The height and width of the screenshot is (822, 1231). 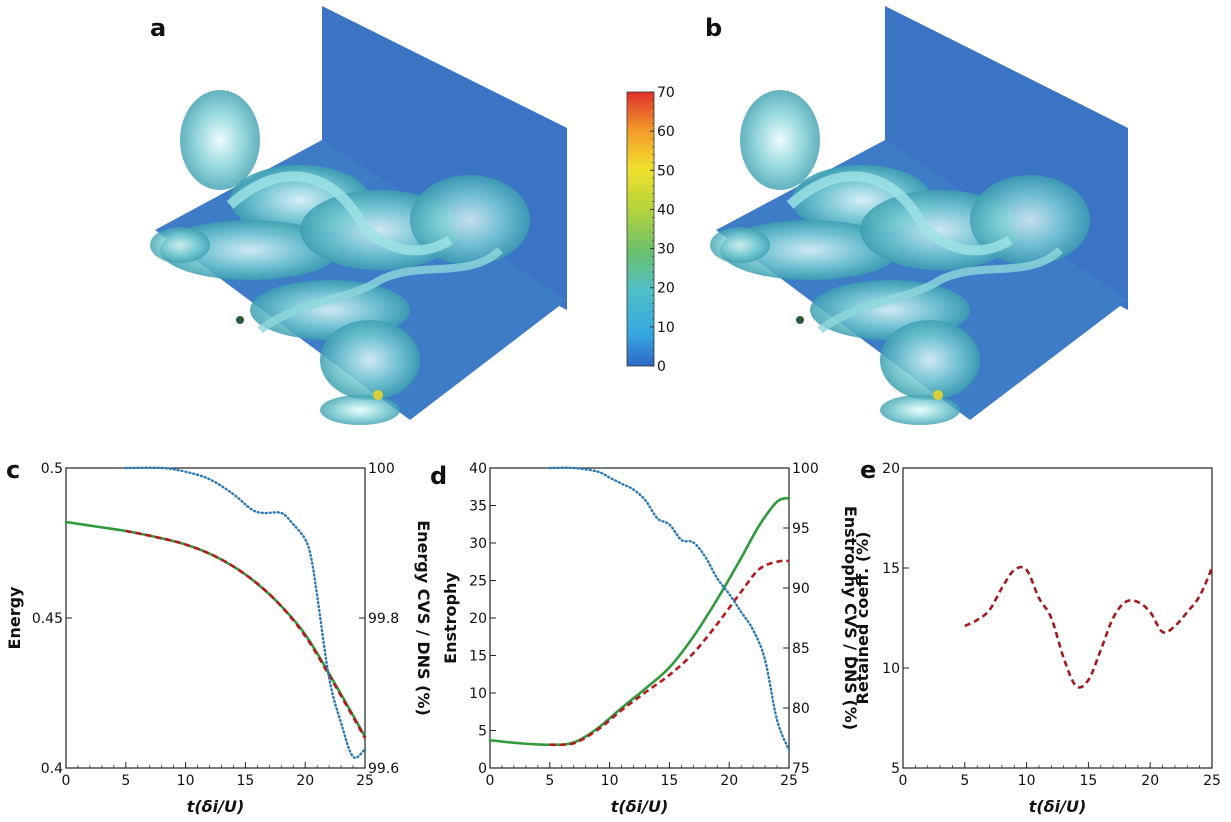 What do you see at coordinates (666, 93) in the screenshot?
I see `colorbar-tick-label: 70` at bounding box center [666, 93].